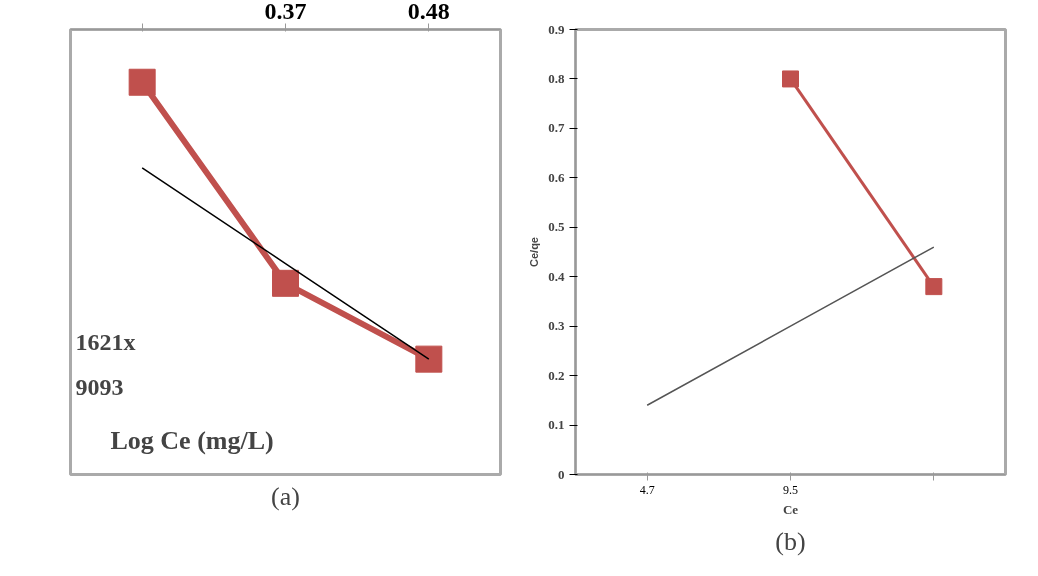 The width and height of the screenshot is (1038, 576). What do you see at coordinates (556, 276) in the screenshot?
I see `y-tick-label: 0.4` at bounding box center [556, 276].